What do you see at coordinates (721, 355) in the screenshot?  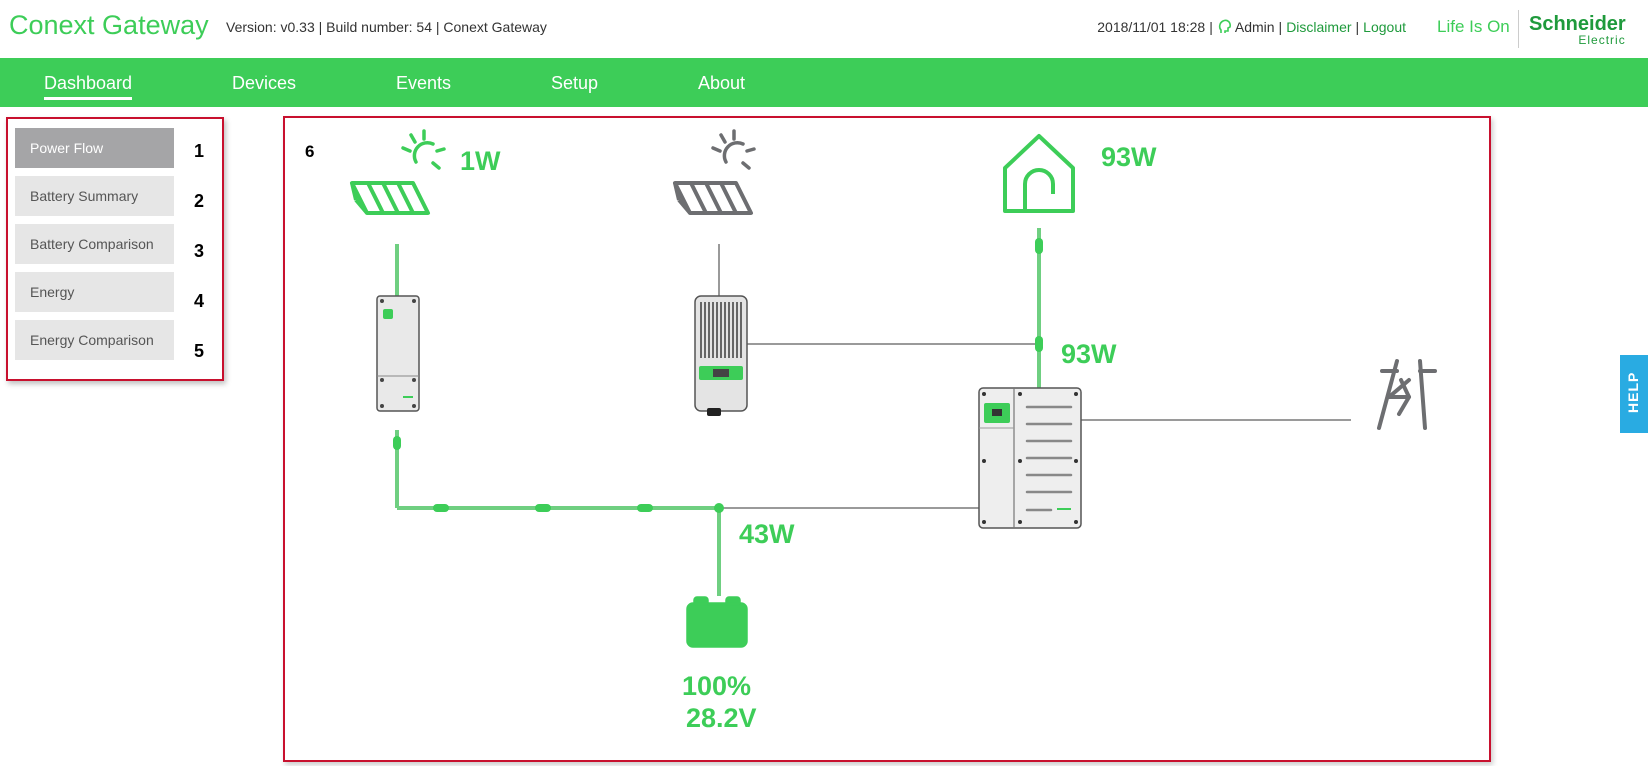 I see `mppt-icon` at bounding box center [721, 355].